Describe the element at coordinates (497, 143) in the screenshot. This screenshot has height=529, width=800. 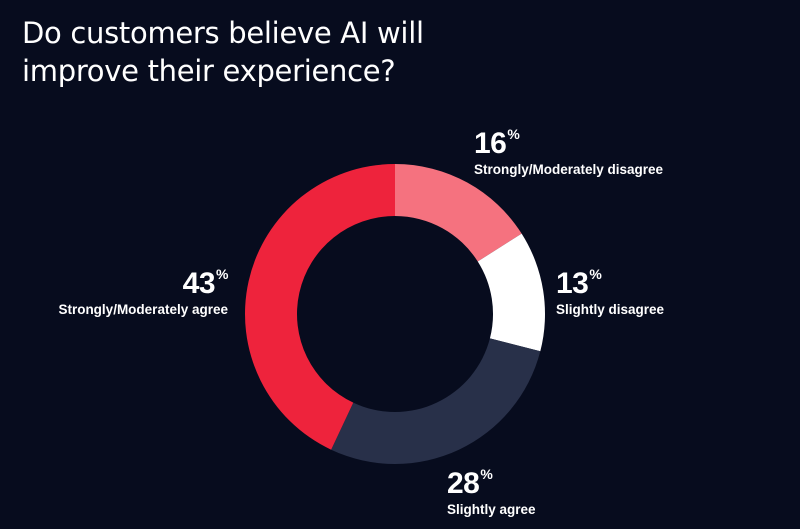
I see `value-label-strongly-moderately-disagree: 16%` at that location.